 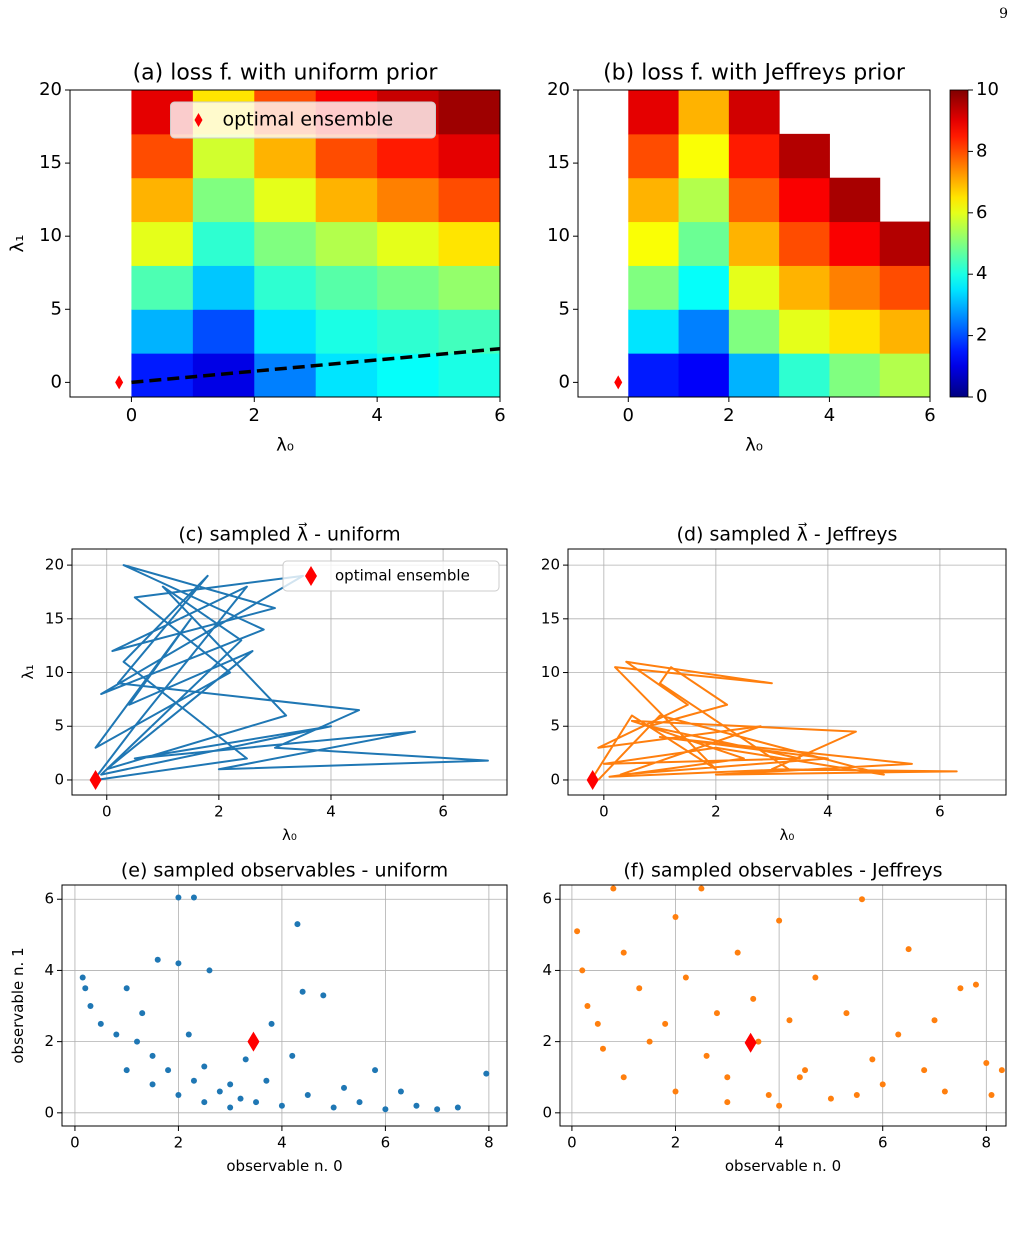 What do you see at coordinates (754, 445) in the screenshot?
I see `x-axis-label: λ₀` at bounding box center [754, 445].